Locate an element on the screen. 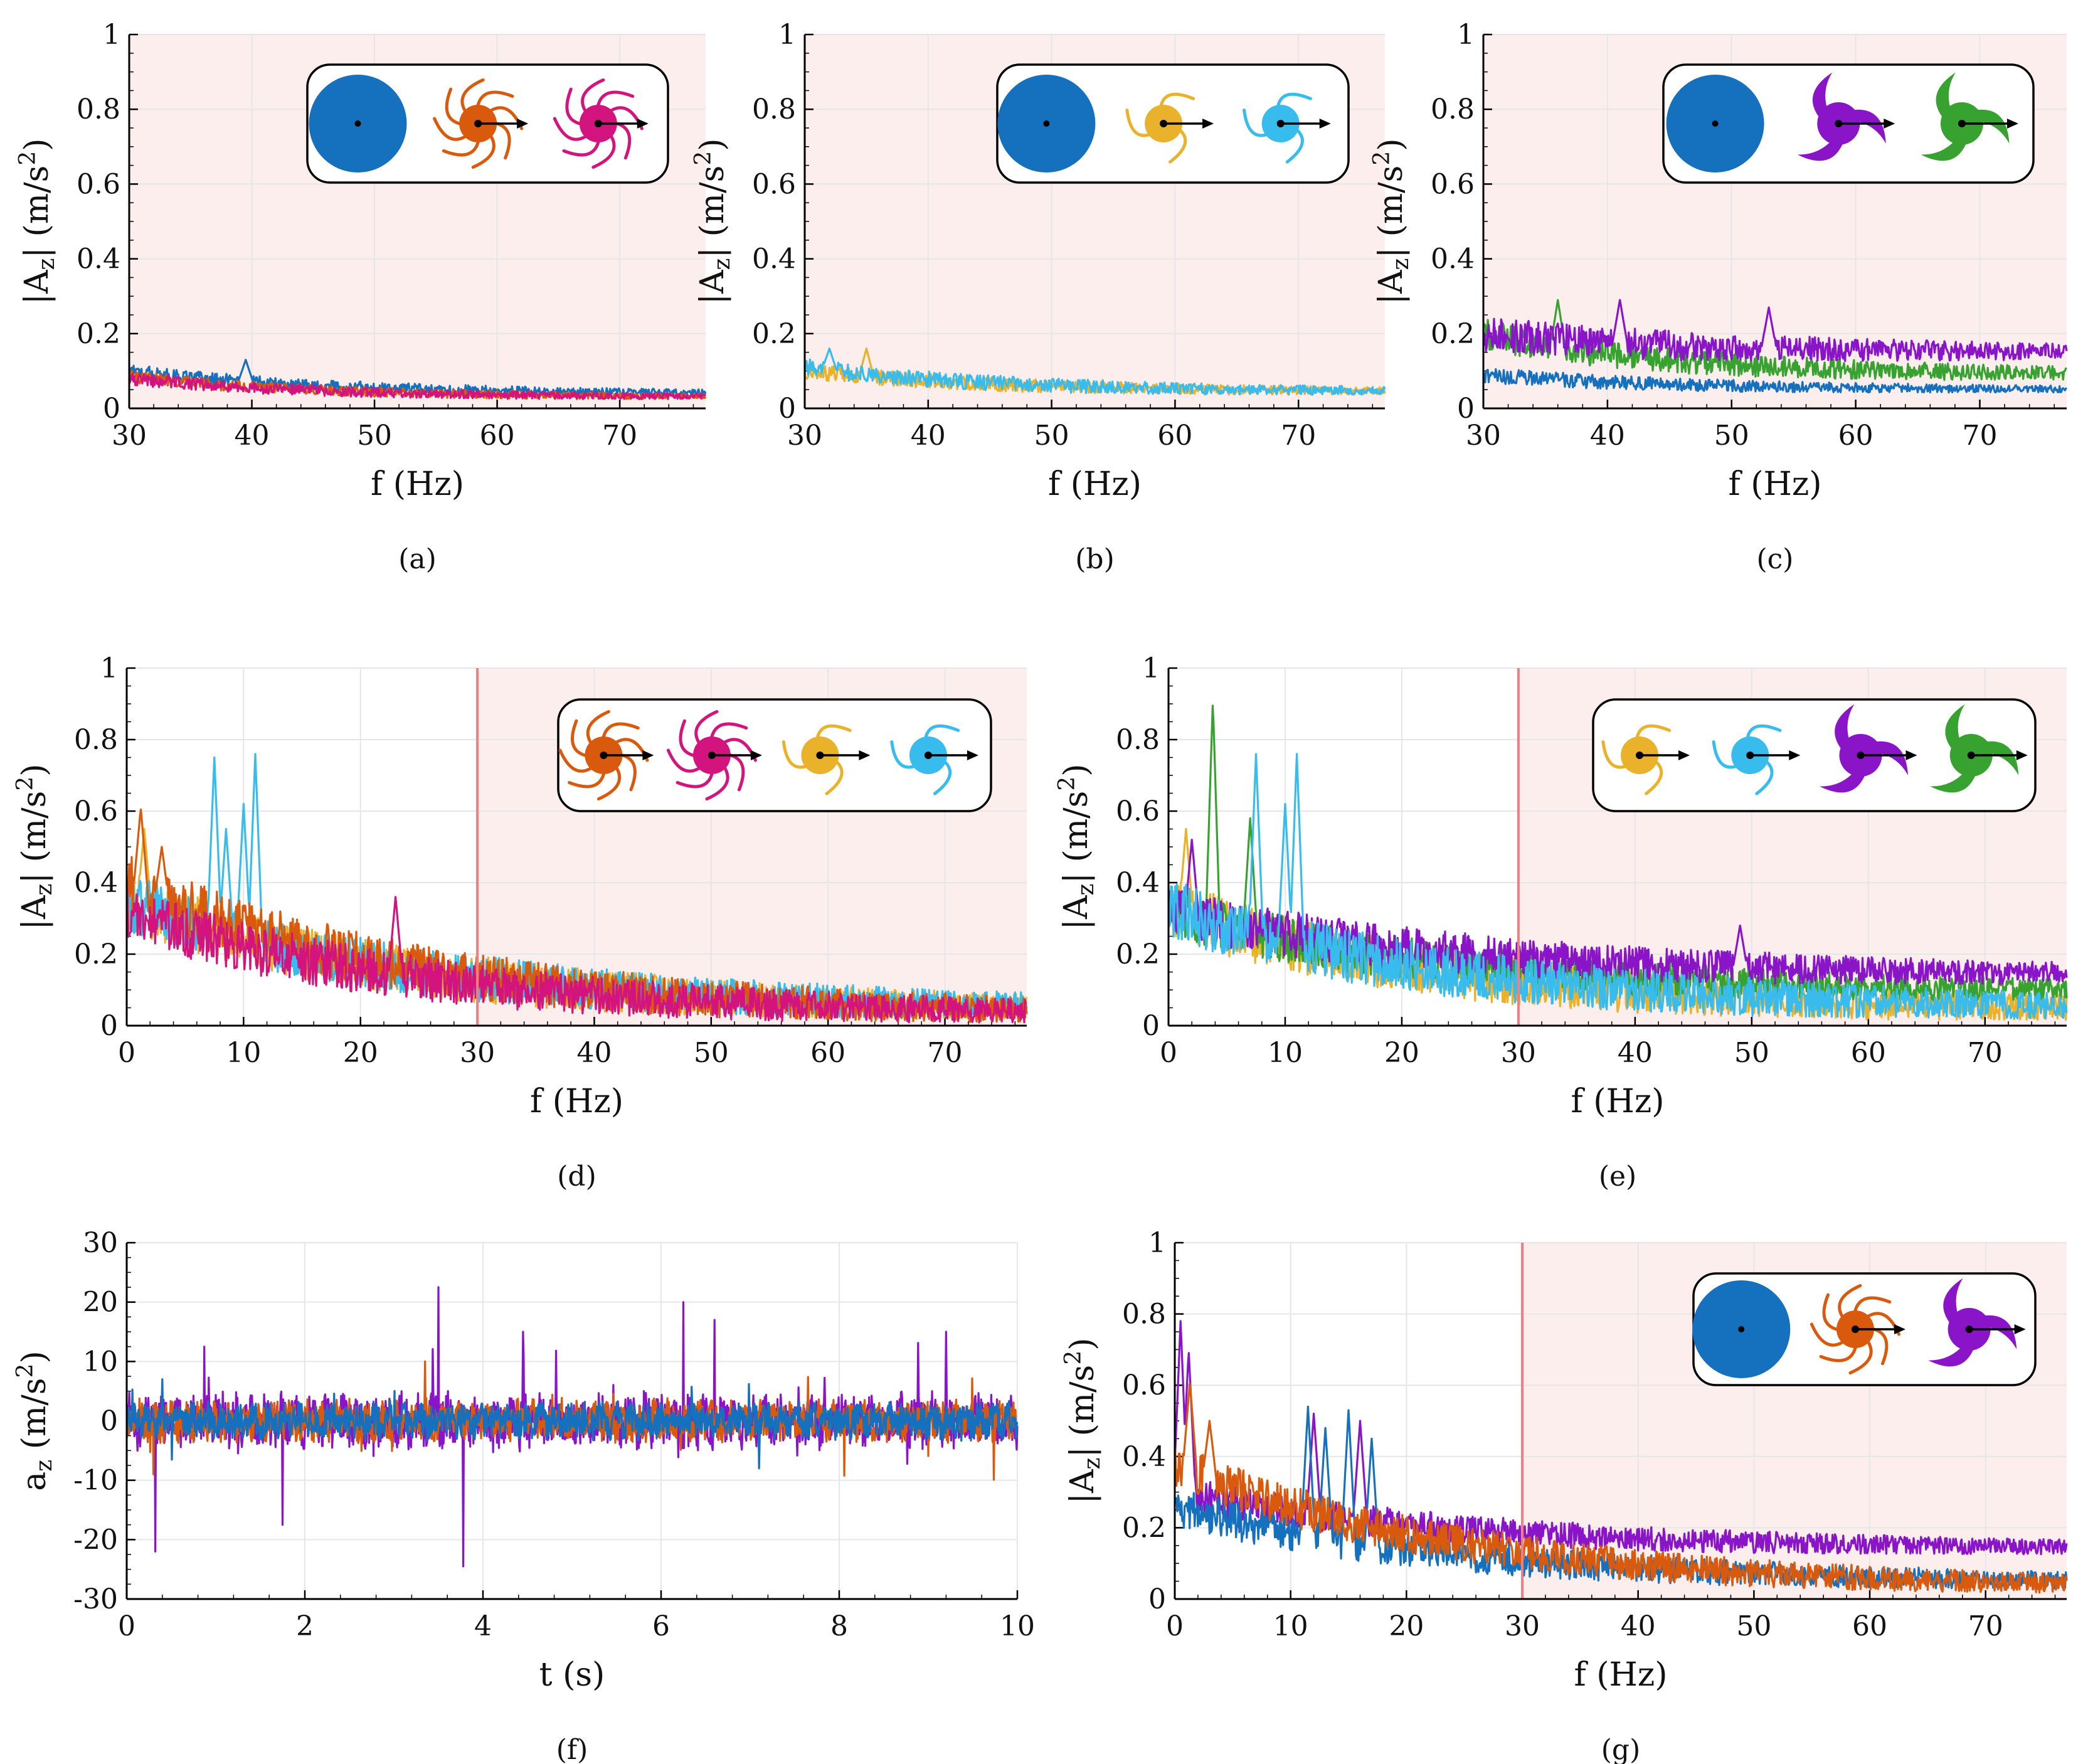 The width and height of the screenshot is (2088, 1764). series-line-orange is located at coordinates (1621, 1488).